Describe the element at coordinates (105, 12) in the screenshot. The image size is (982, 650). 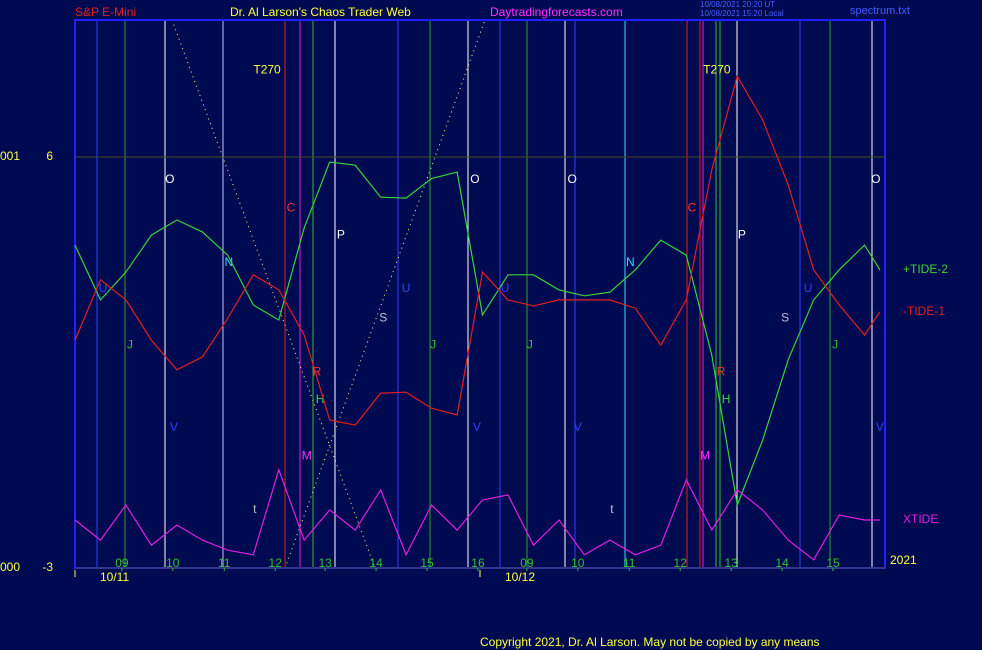
I see `symbol: S&P E-Mini` at that location.